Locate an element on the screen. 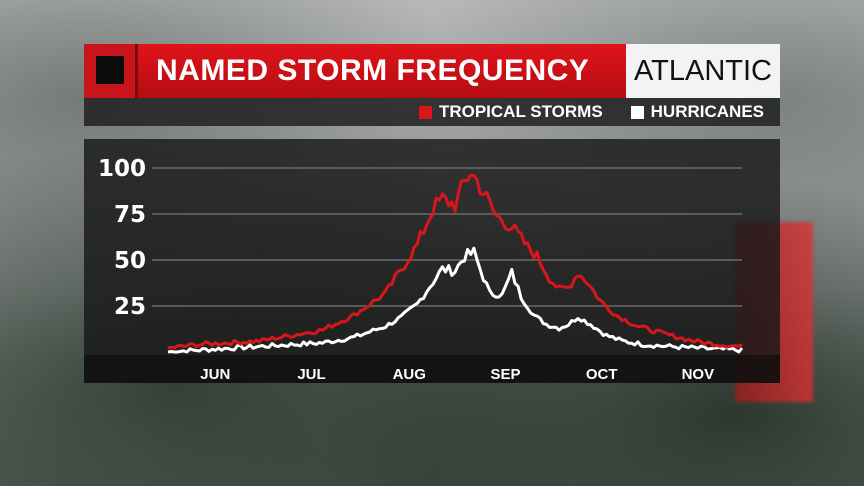 This screenshot has width=864, height=486. legend-item-hurricanes: HURRICANES is located at coordinates (697, 112).